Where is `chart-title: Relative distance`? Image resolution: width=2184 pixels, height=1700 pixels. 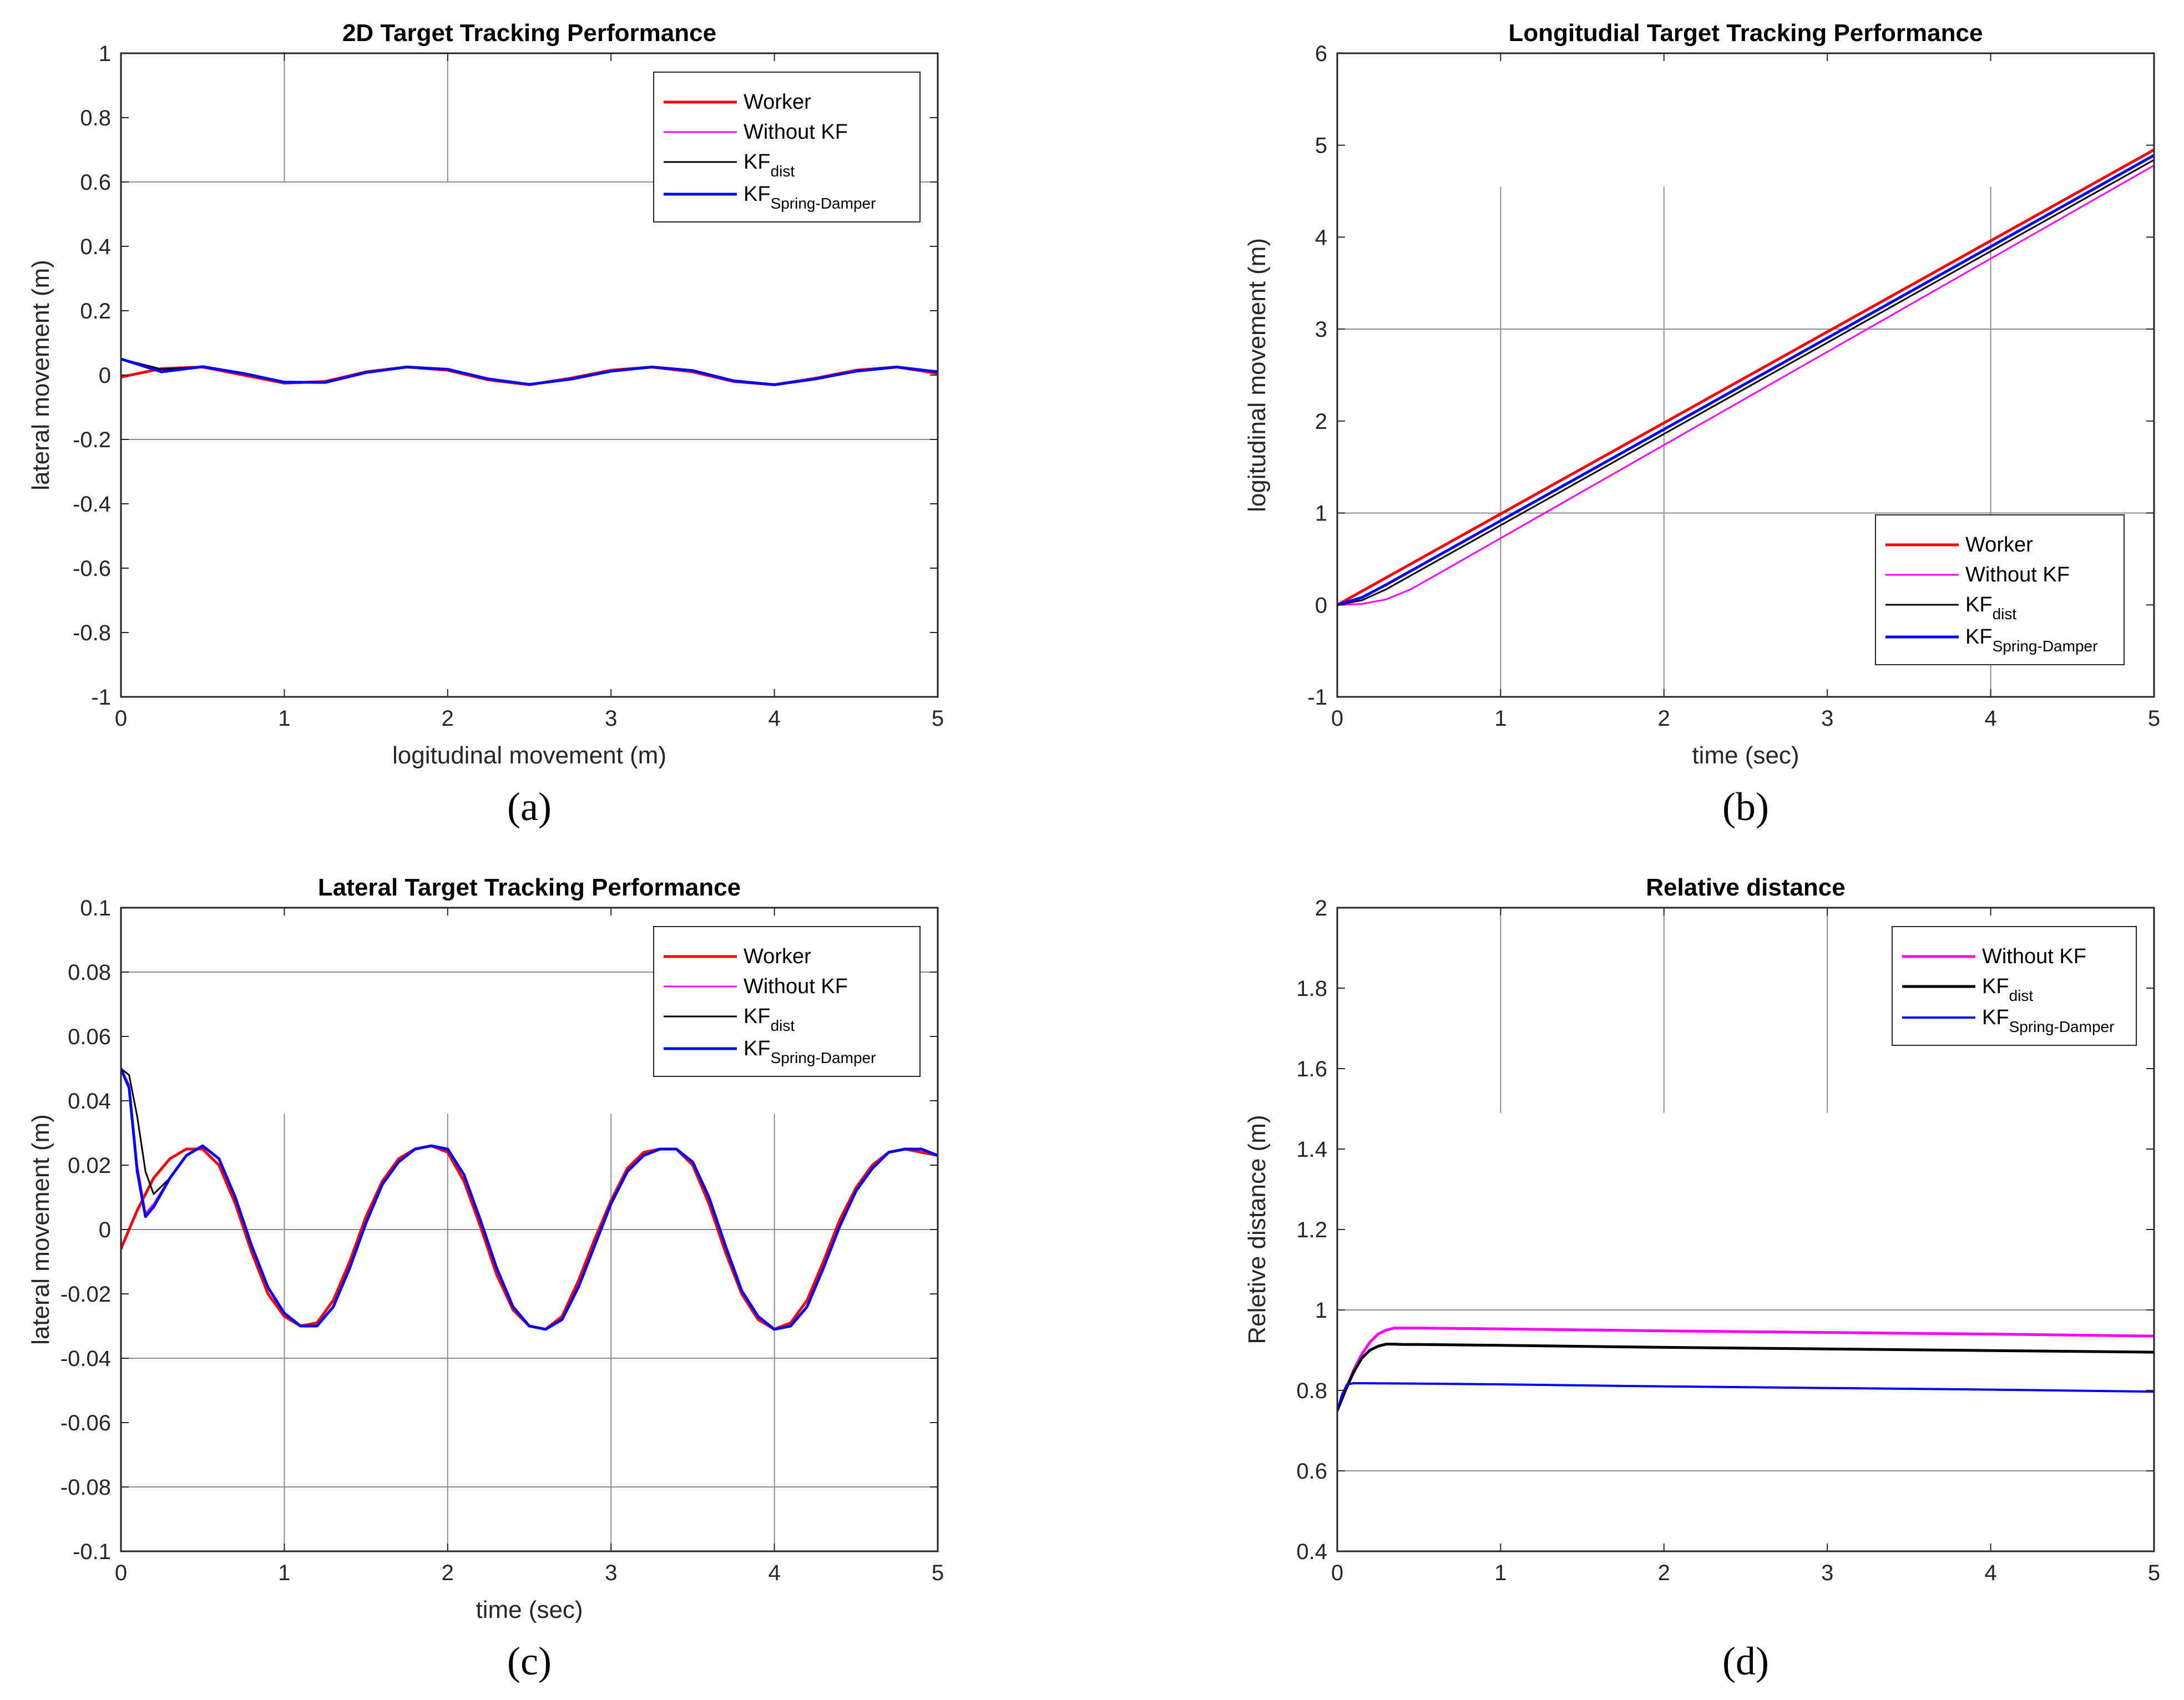 chart-title: Relative distance is located at coordinates (1746, 887).